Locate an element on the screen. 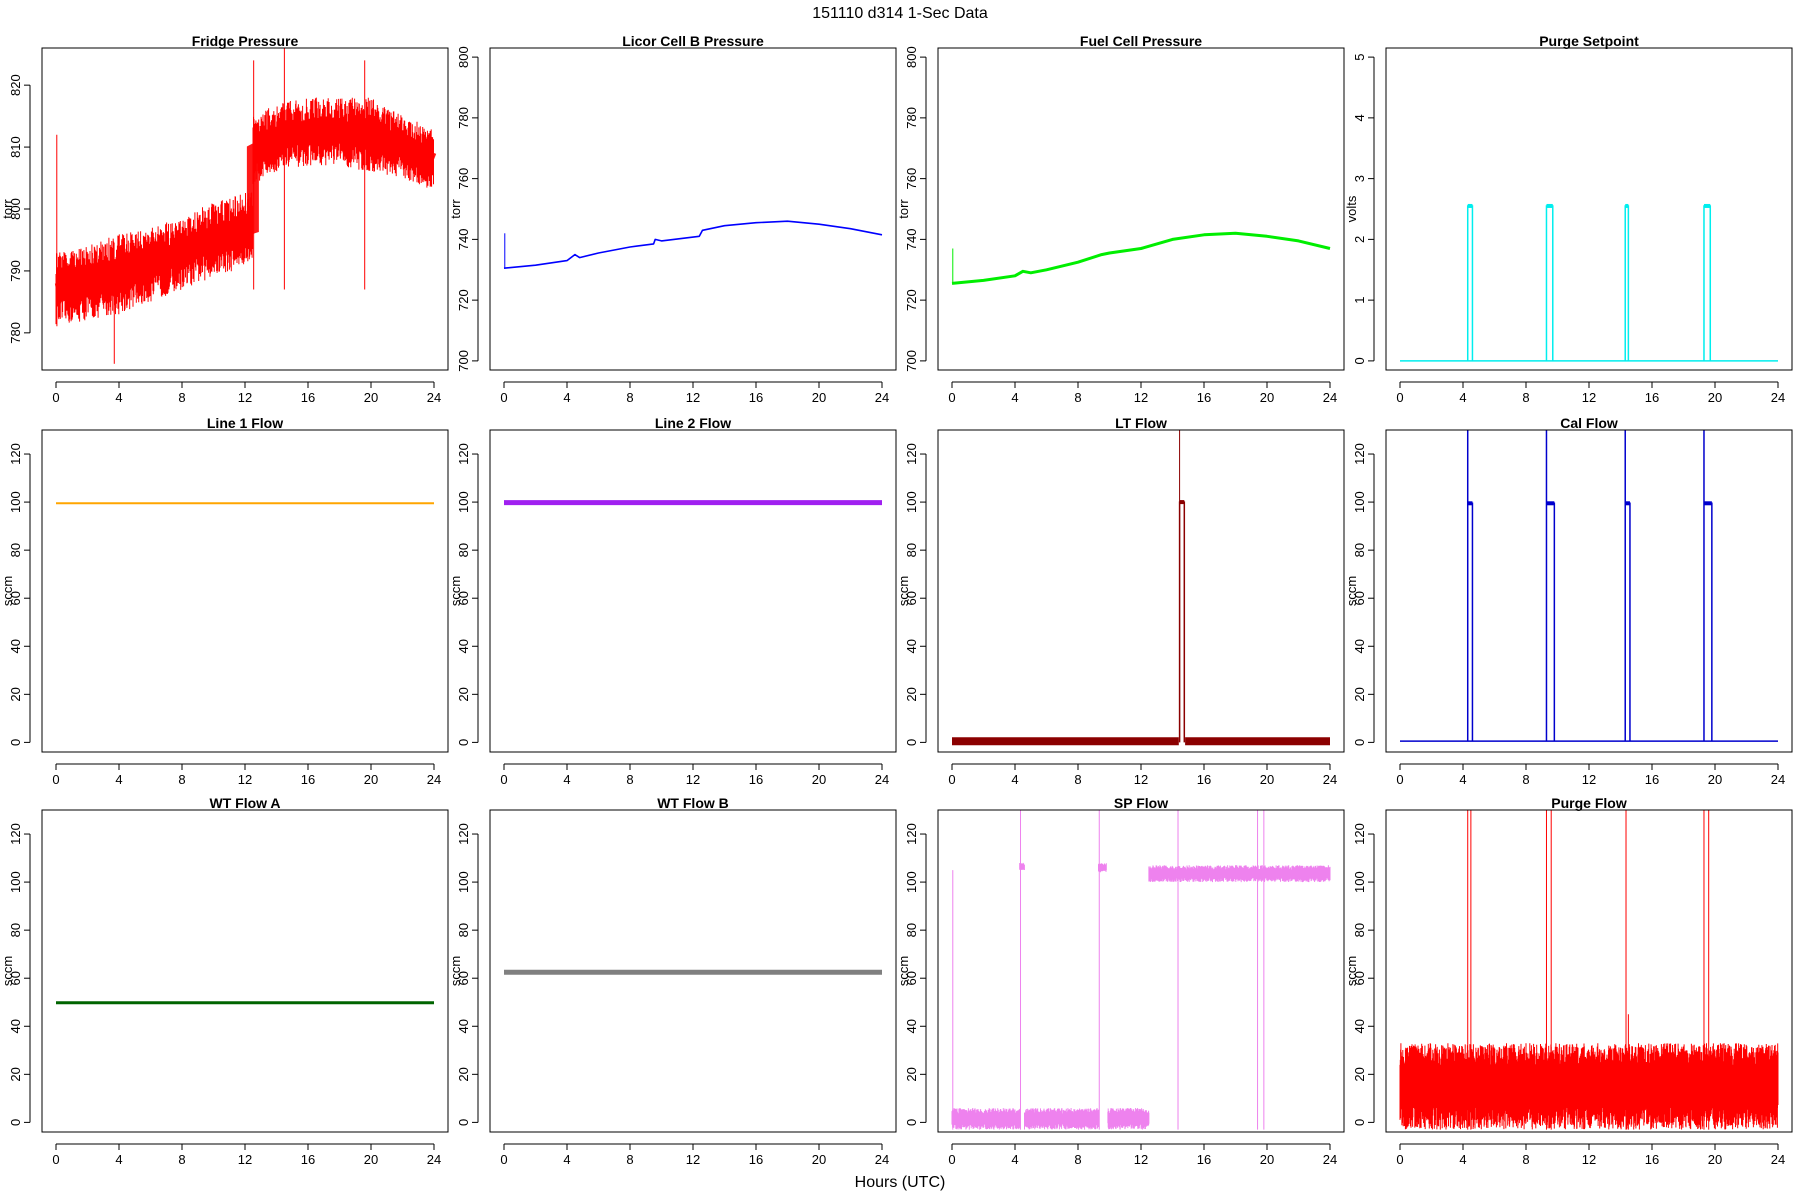  panel-title: Licor Cell B Pressure is located at coordinates (693, 41).